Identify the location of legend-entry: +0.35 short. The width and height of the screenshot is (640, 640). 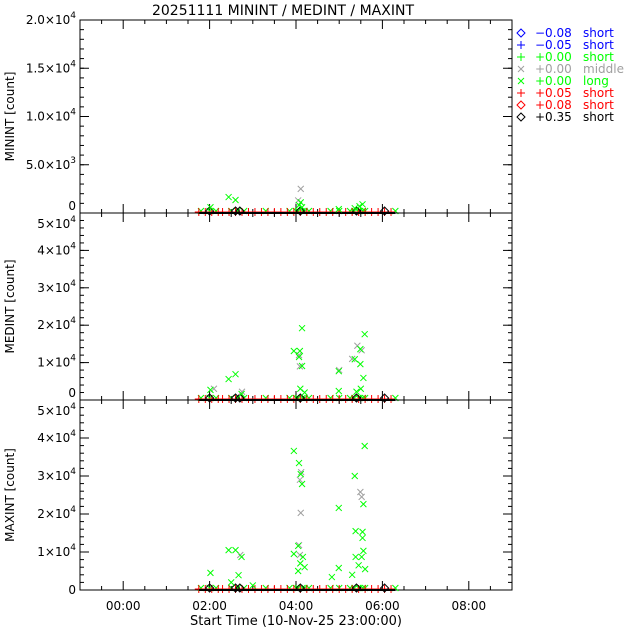
(565, 117).